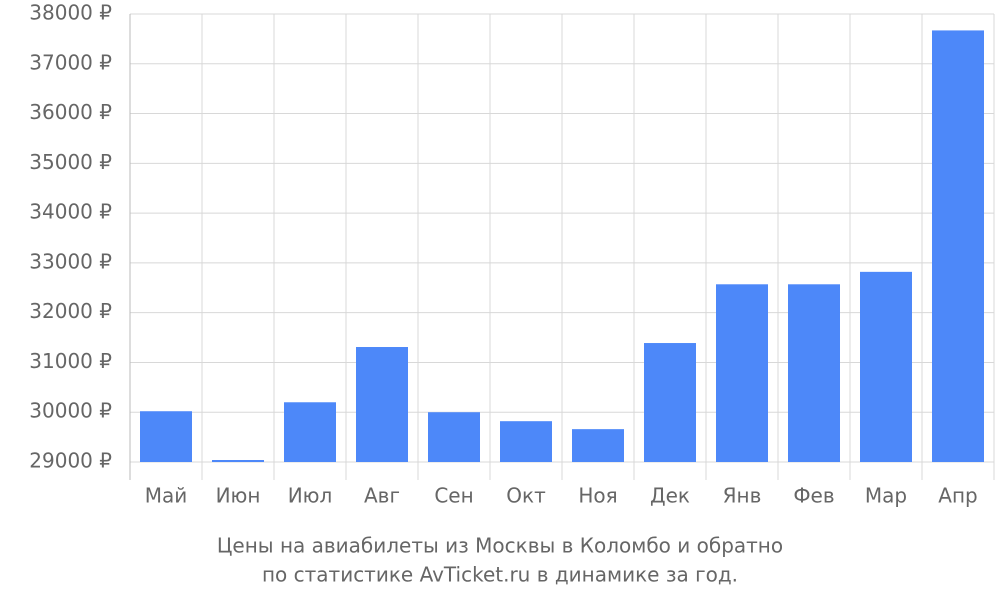  What do you see at coordinates (70, 112) in the screenshot?
I see `y-tick-label: 36000 ₽` at bounding box center [70, 112].